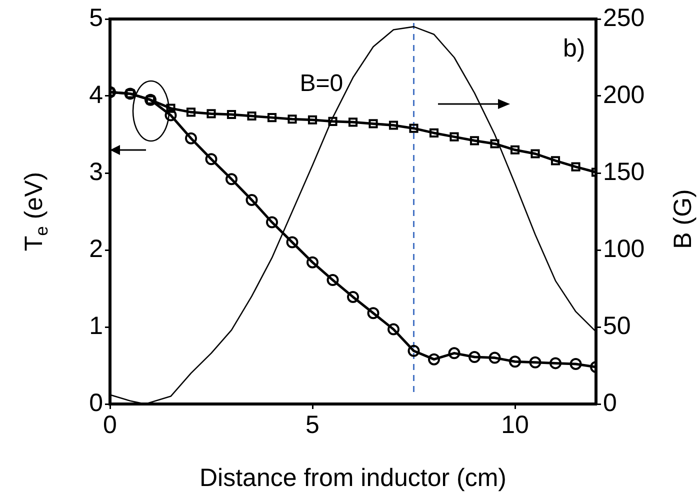  What do you see at coordinates (96, 326) in the screenshot?
I see `y-tick-label: 1` at bounding box center [96, 326].